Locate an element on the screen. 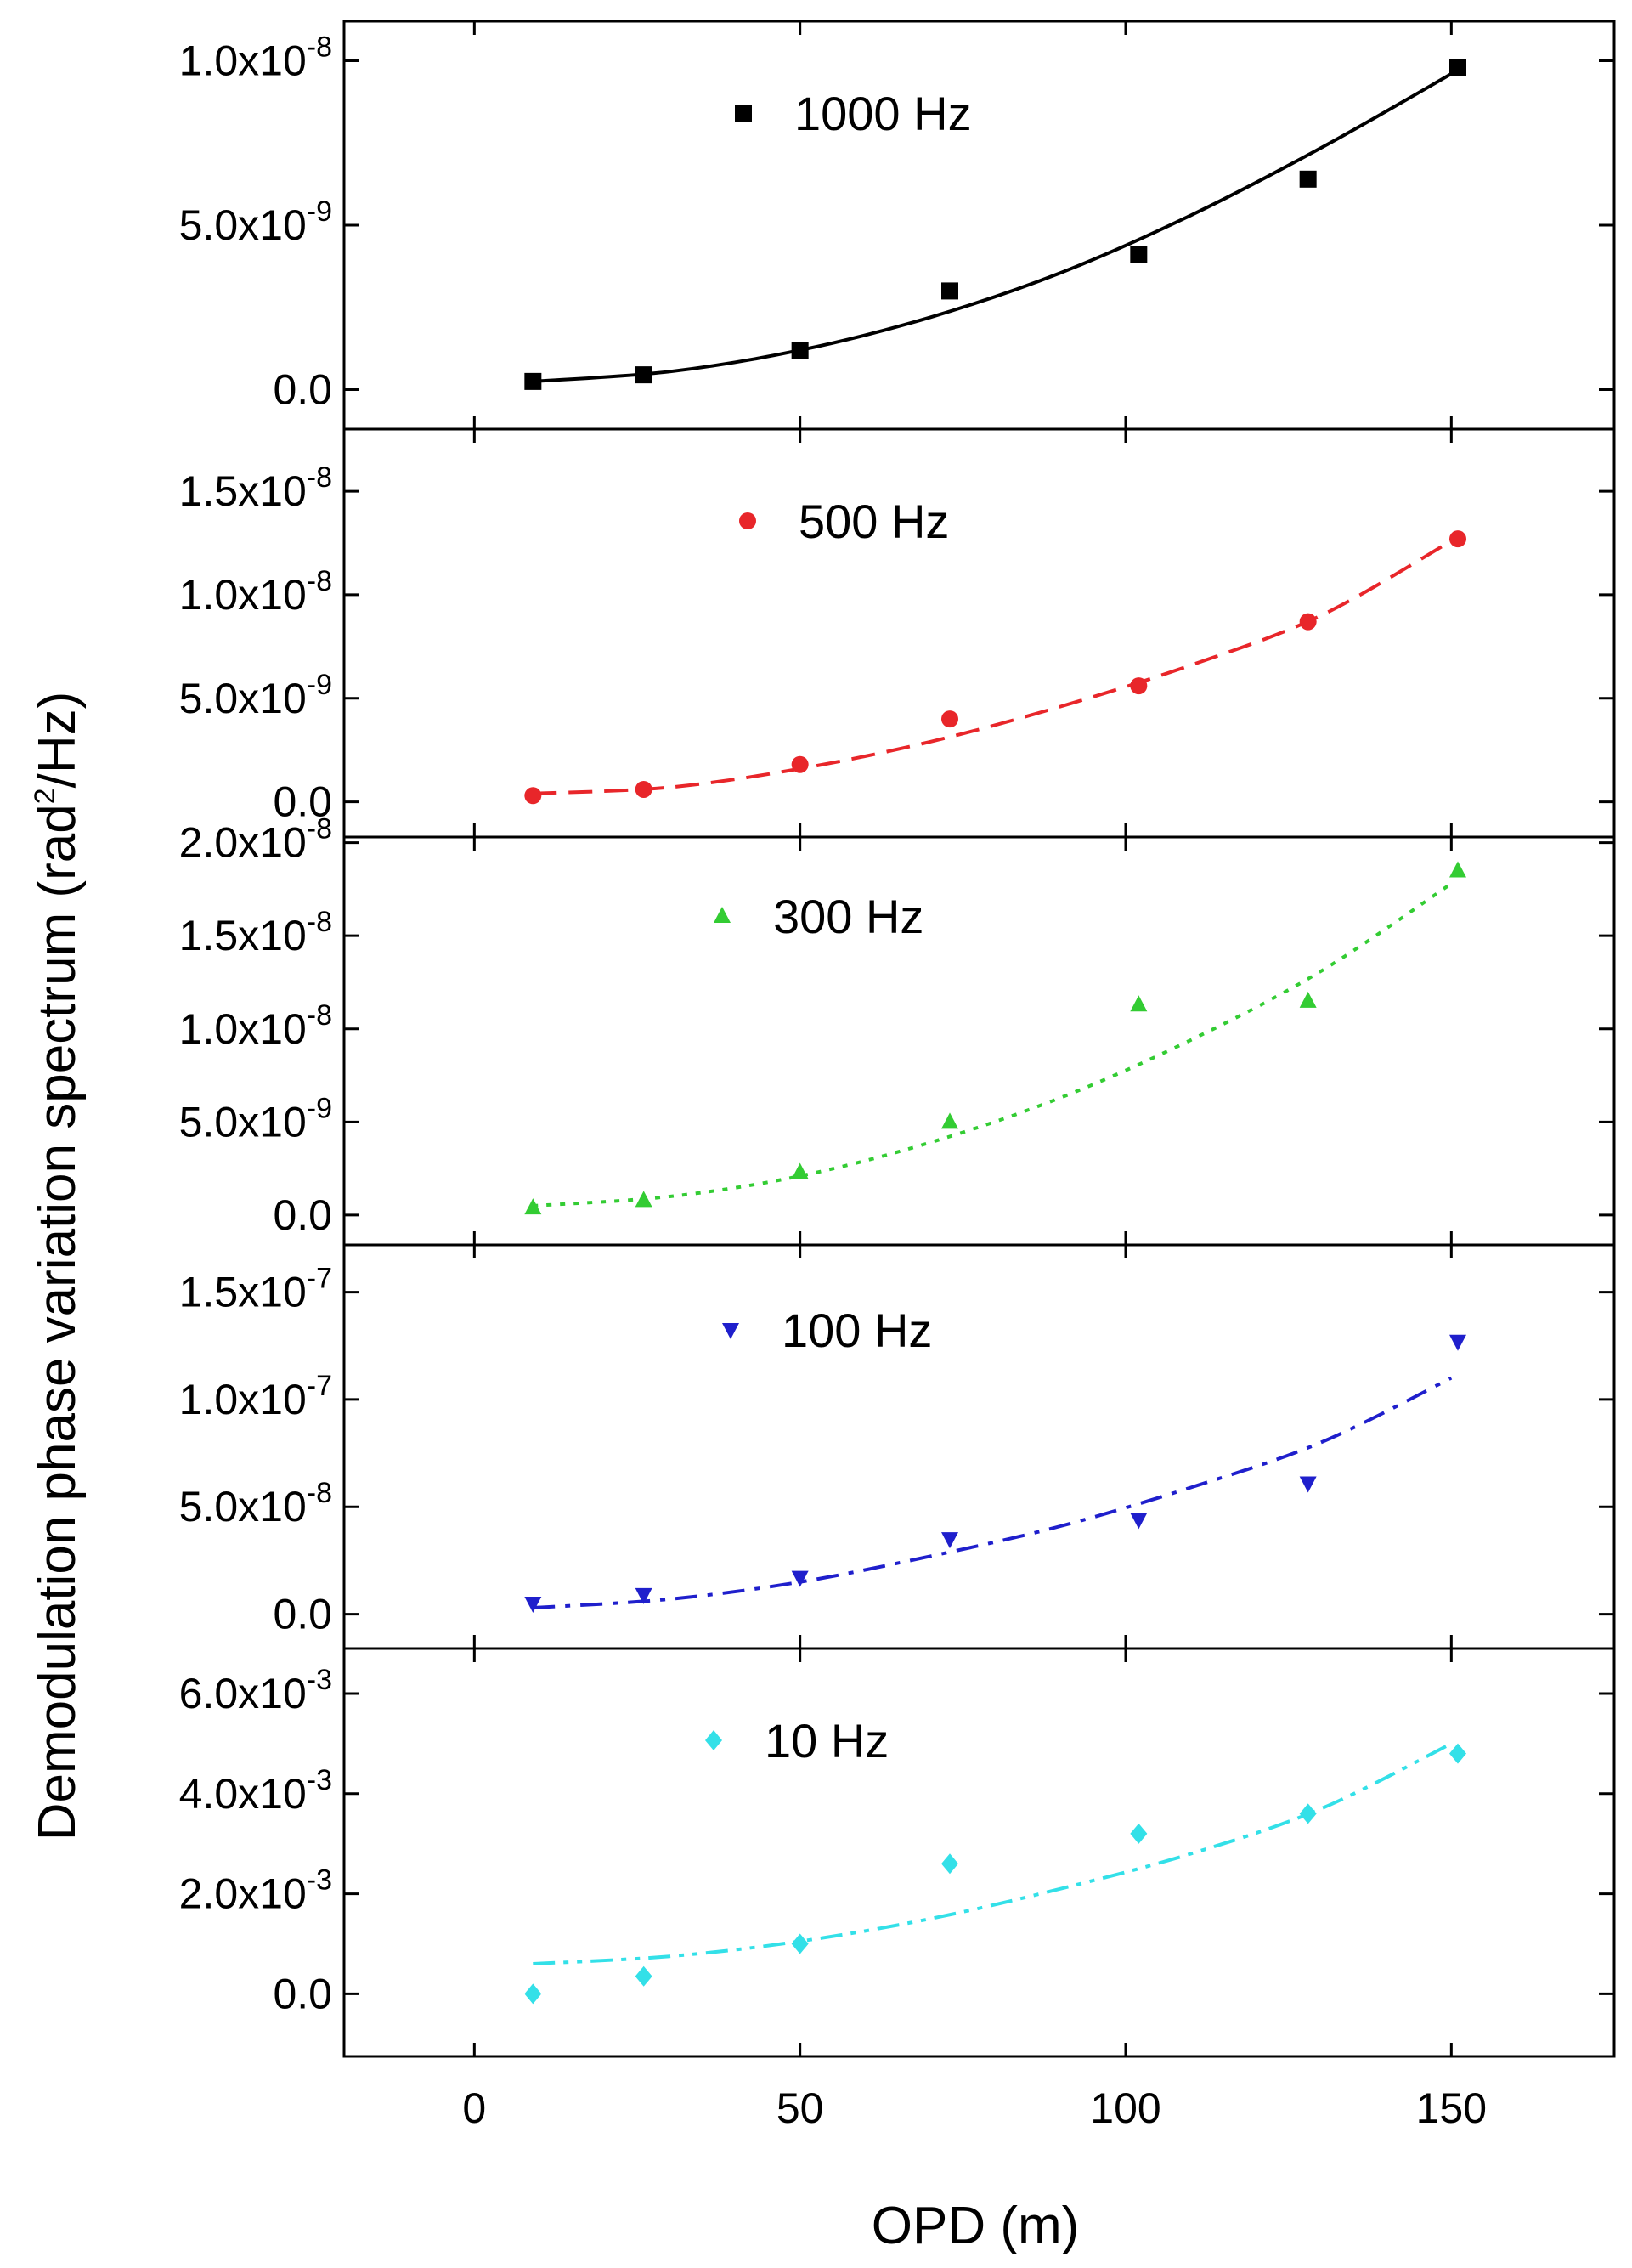  x-tick-label: 150 is located at coordinates (1451, 2108).